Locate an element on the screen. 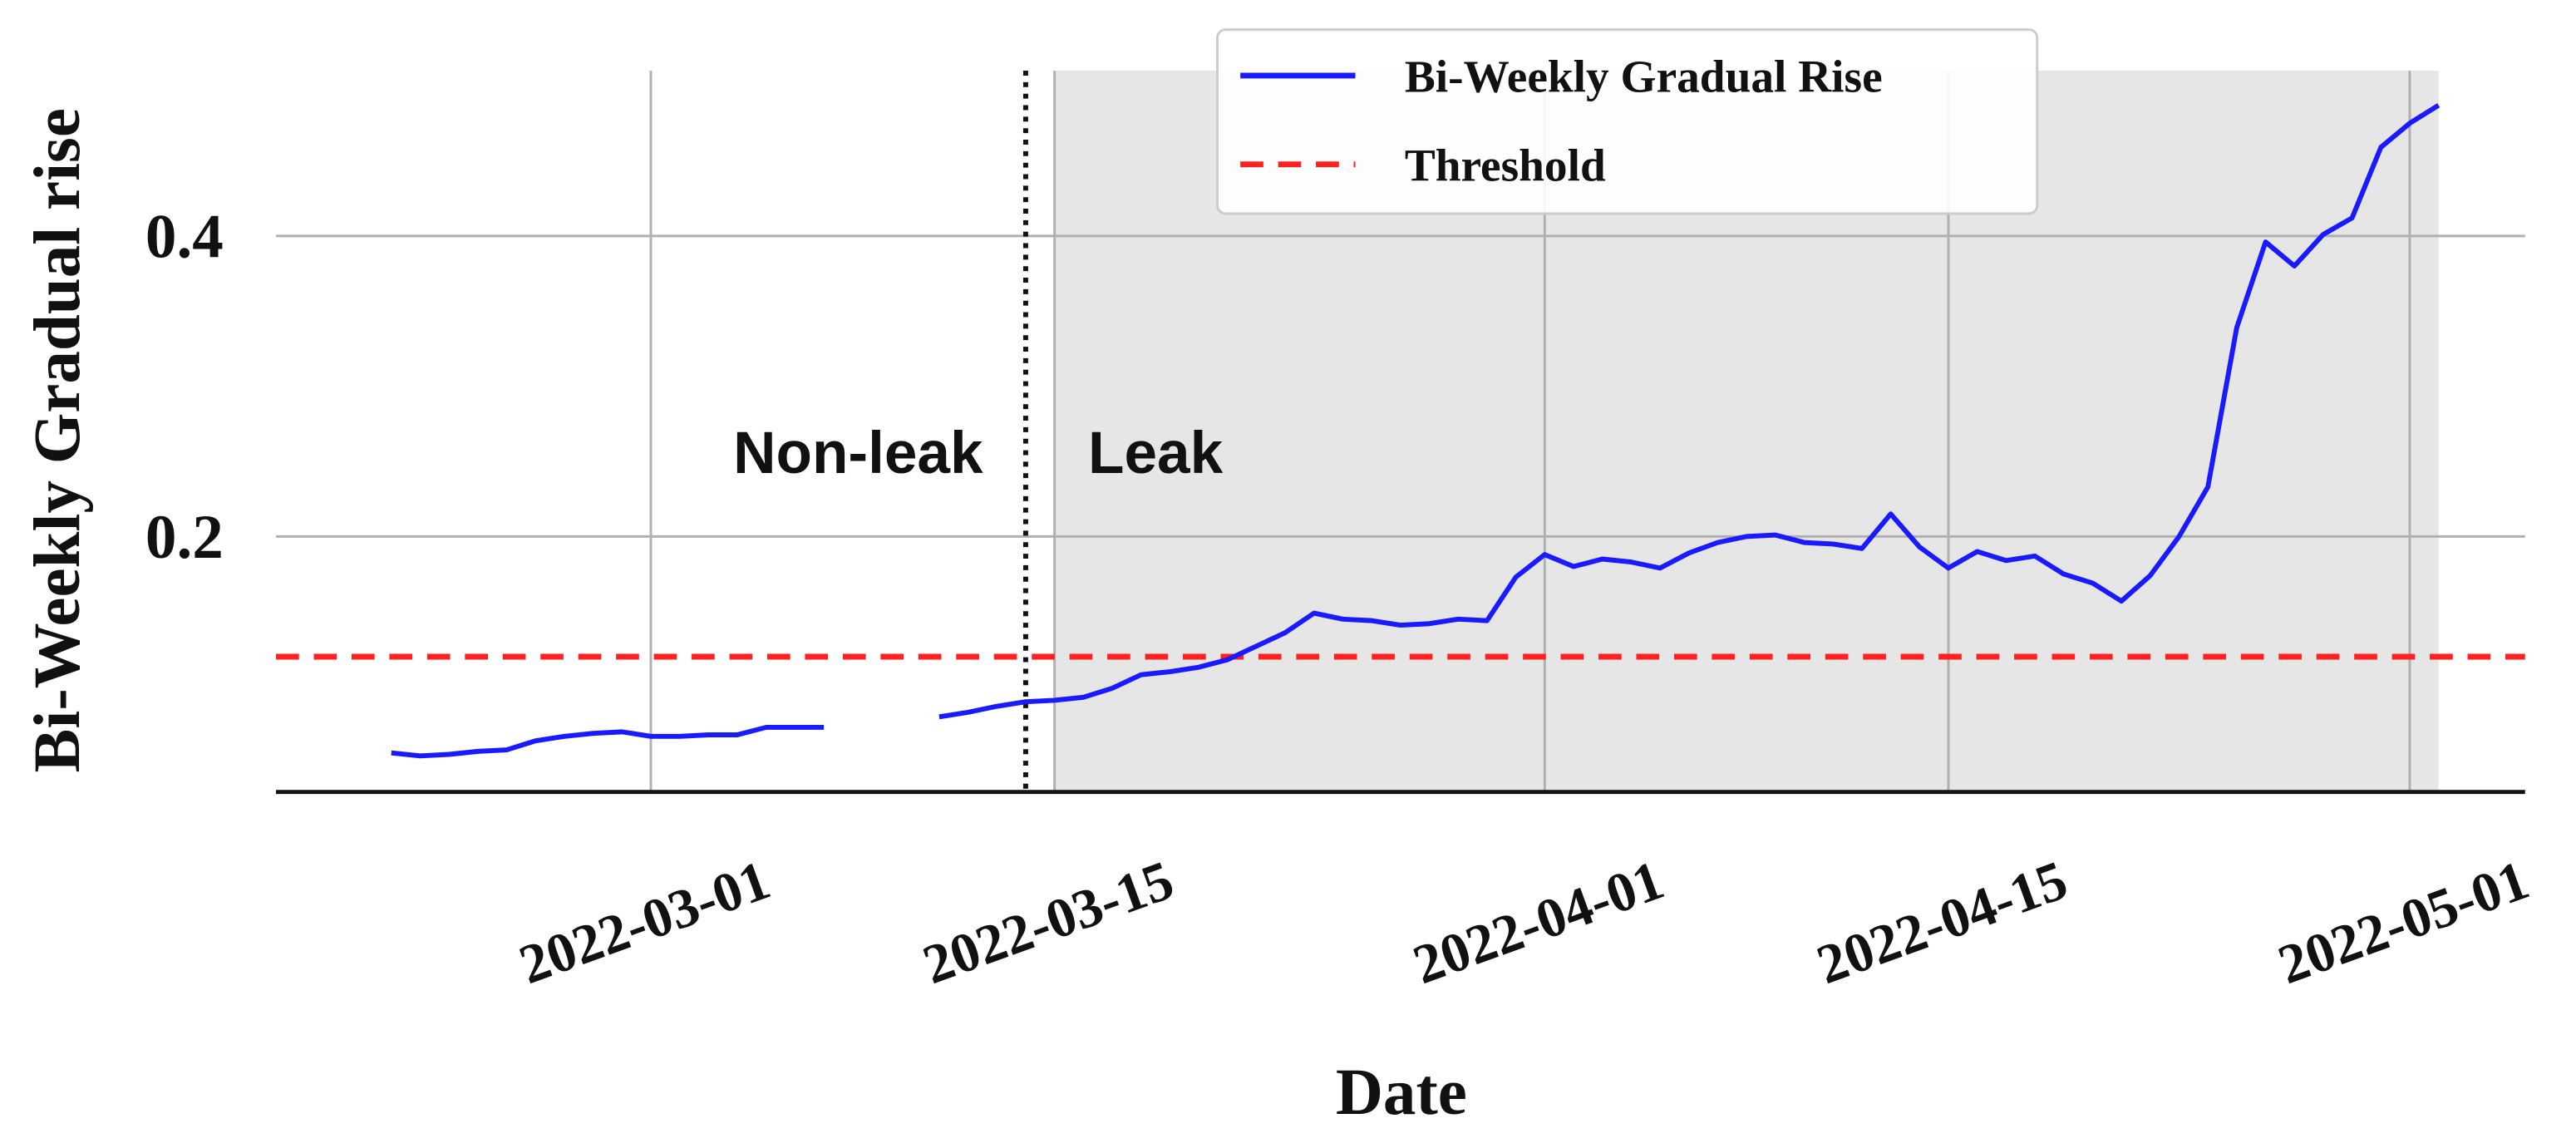 The image size is (2576, 1148). x-tick-label: 2022-04-15 is located at coordinates (1942, 923).